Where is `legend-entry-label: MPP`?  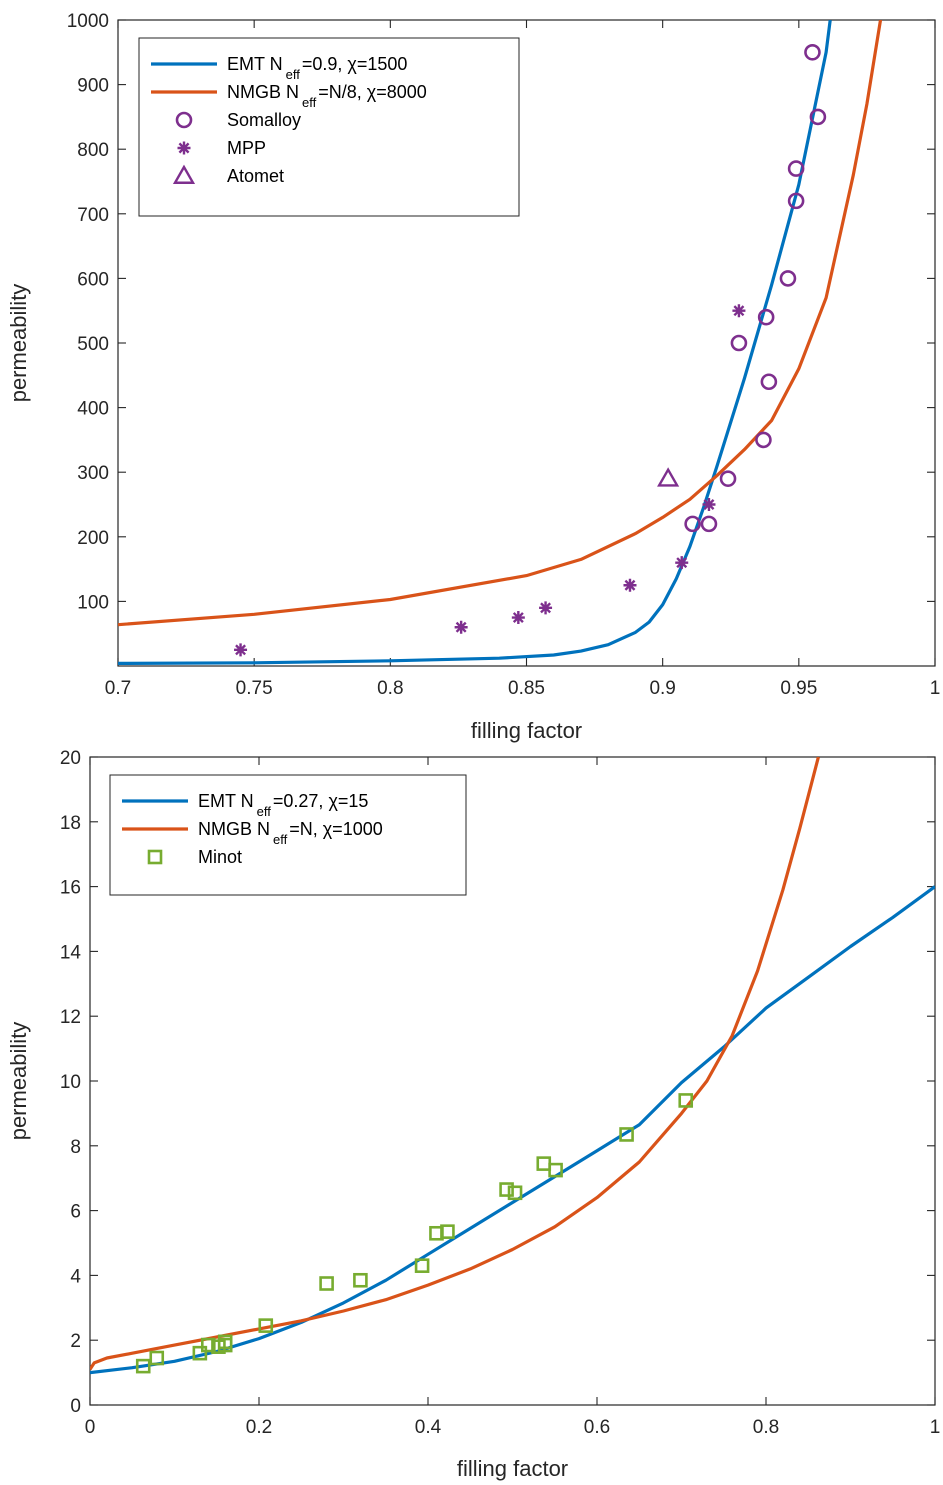
legend-entry-label: MPP is located at coordinates (246, 148).